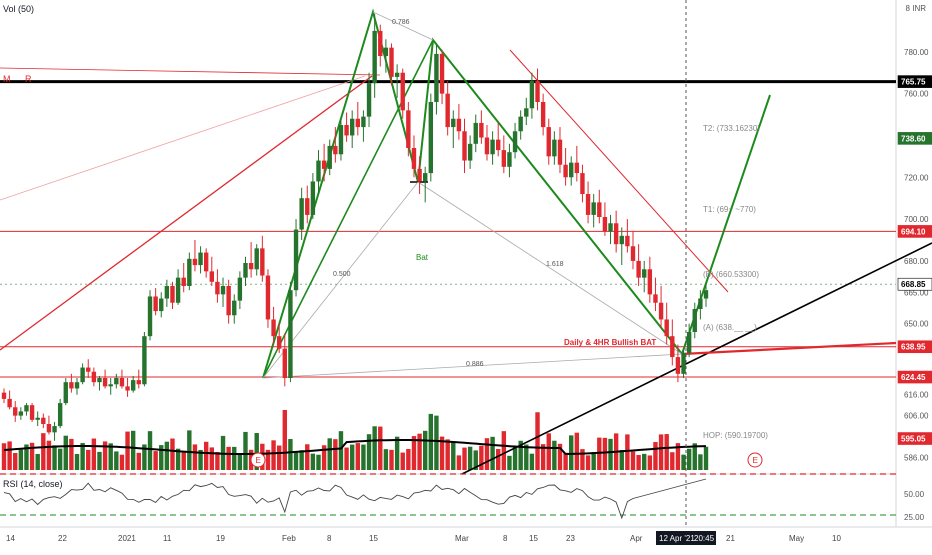 Image resolution: width=932 pixels, height=555 pixels. I want to click on earnings-marker-letter: E, so click(755, 460).